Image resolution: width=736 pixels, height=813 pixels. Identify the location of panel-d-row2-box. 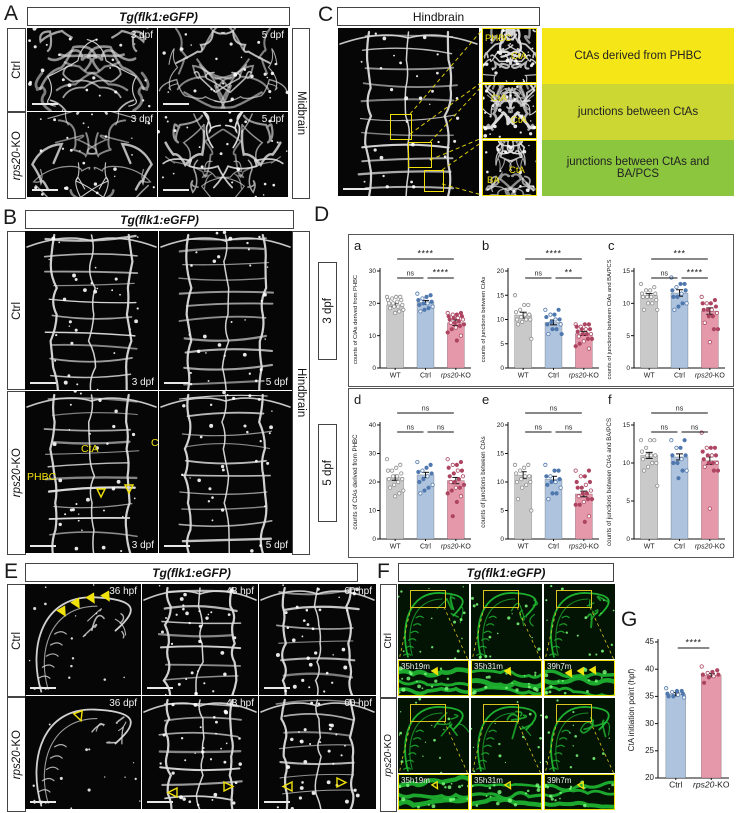
(541, 473).